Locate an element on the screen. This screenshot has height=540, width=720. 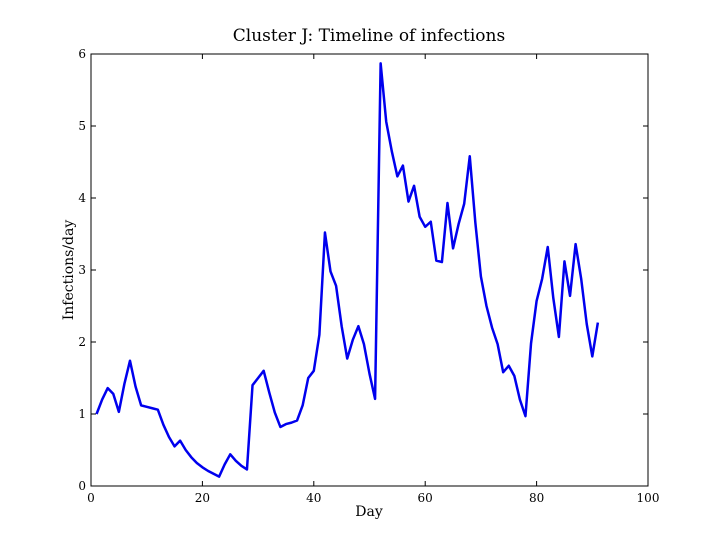
x-tick-label: 60 is located at coordinates (425, 498).